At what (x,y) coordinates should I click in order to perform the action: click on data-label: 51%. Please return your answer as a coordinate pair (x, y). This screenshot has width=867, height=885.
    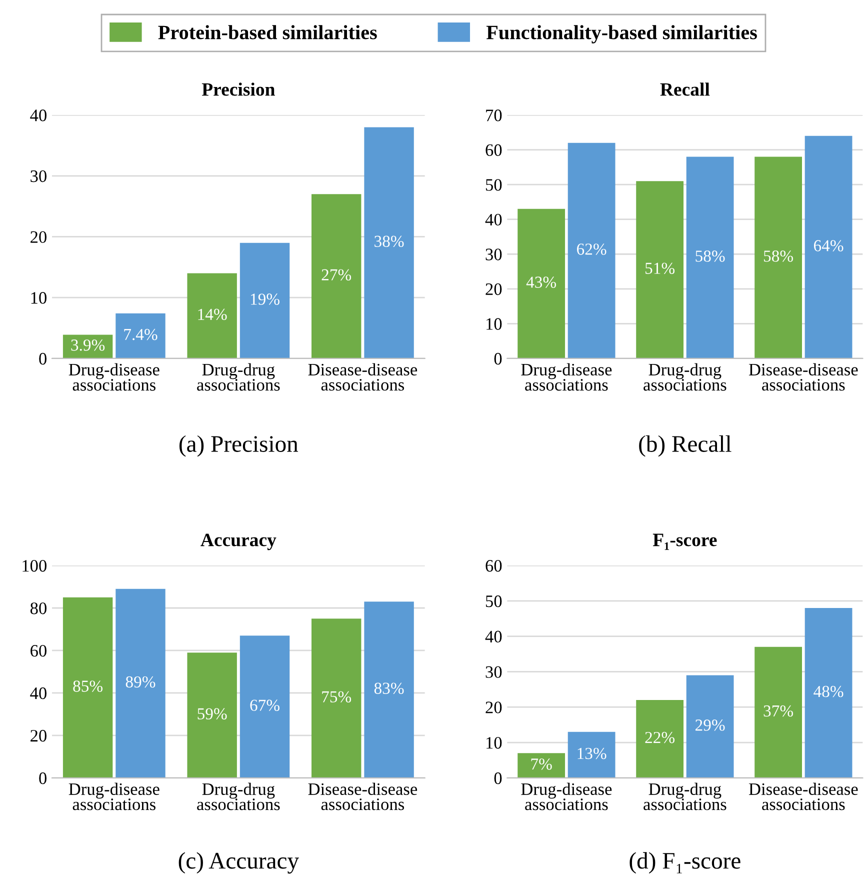
    Looking at the image, I should click on (660, 268).